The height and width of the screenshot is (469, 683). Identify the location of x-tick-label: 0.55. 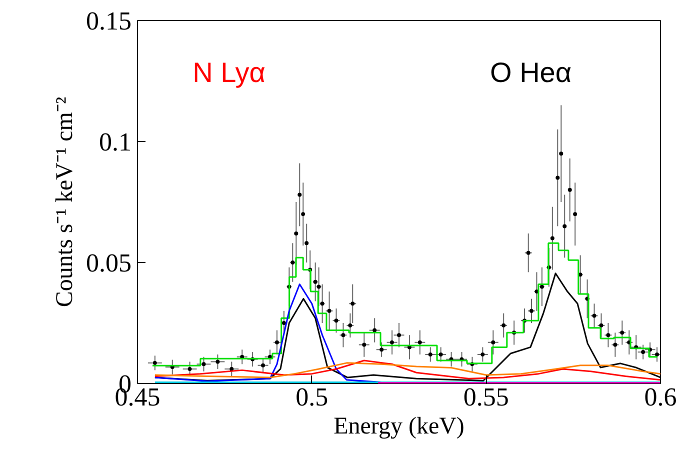
(486, 397).